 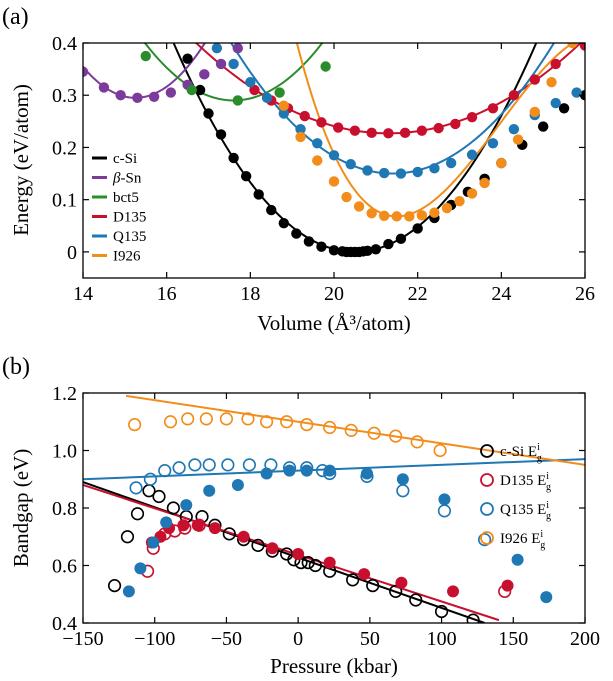 I want to click on legend-label-d135: D135 Ei g, so click(x=525, y=482).